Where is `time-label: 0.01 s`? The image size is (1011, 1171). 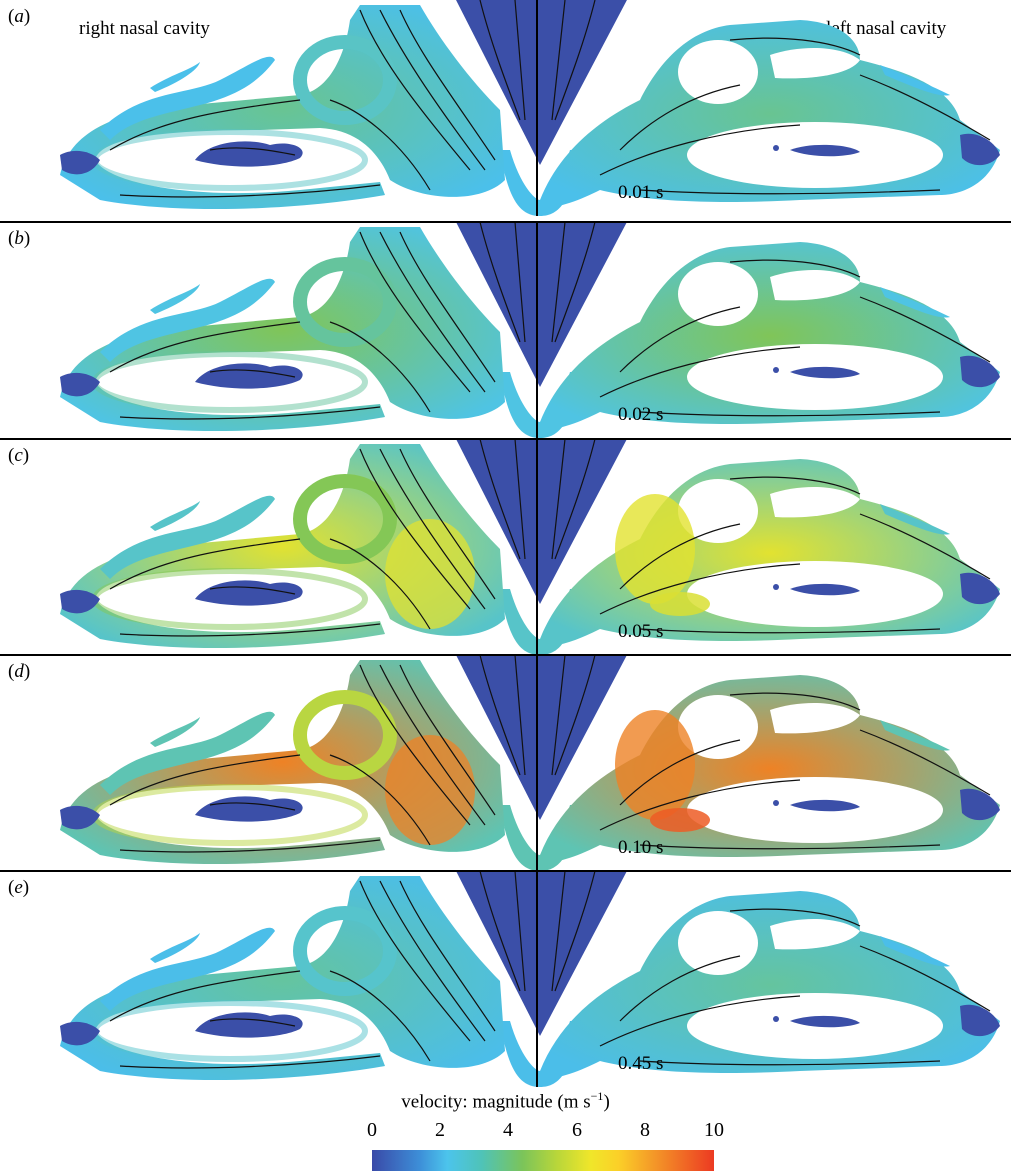
time-label: 0.01 s is located at coordinates (641, 192).